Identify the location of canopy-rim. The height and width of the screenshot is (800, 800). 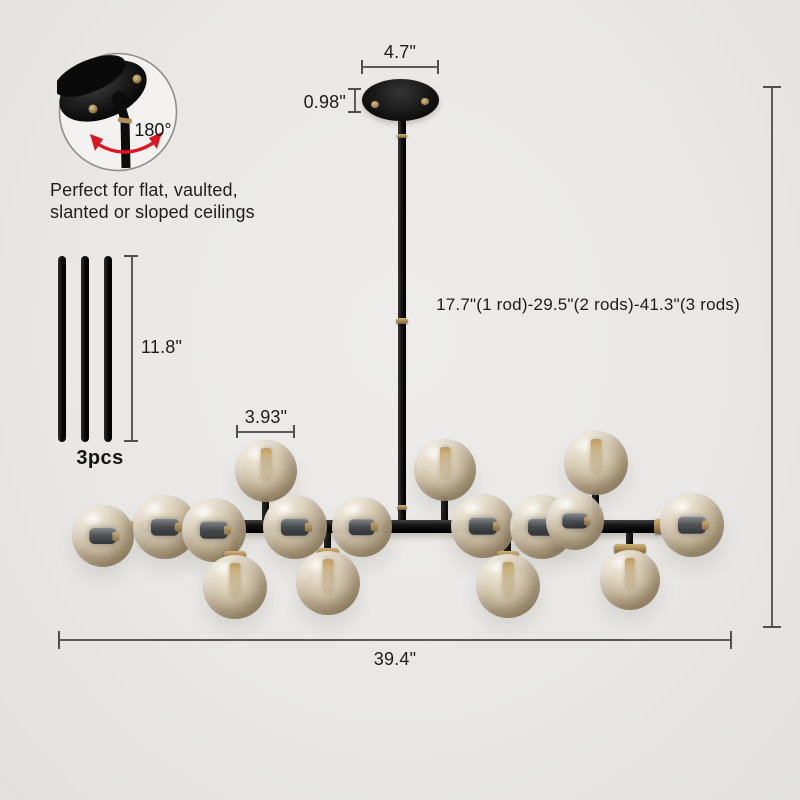
(90, 76).